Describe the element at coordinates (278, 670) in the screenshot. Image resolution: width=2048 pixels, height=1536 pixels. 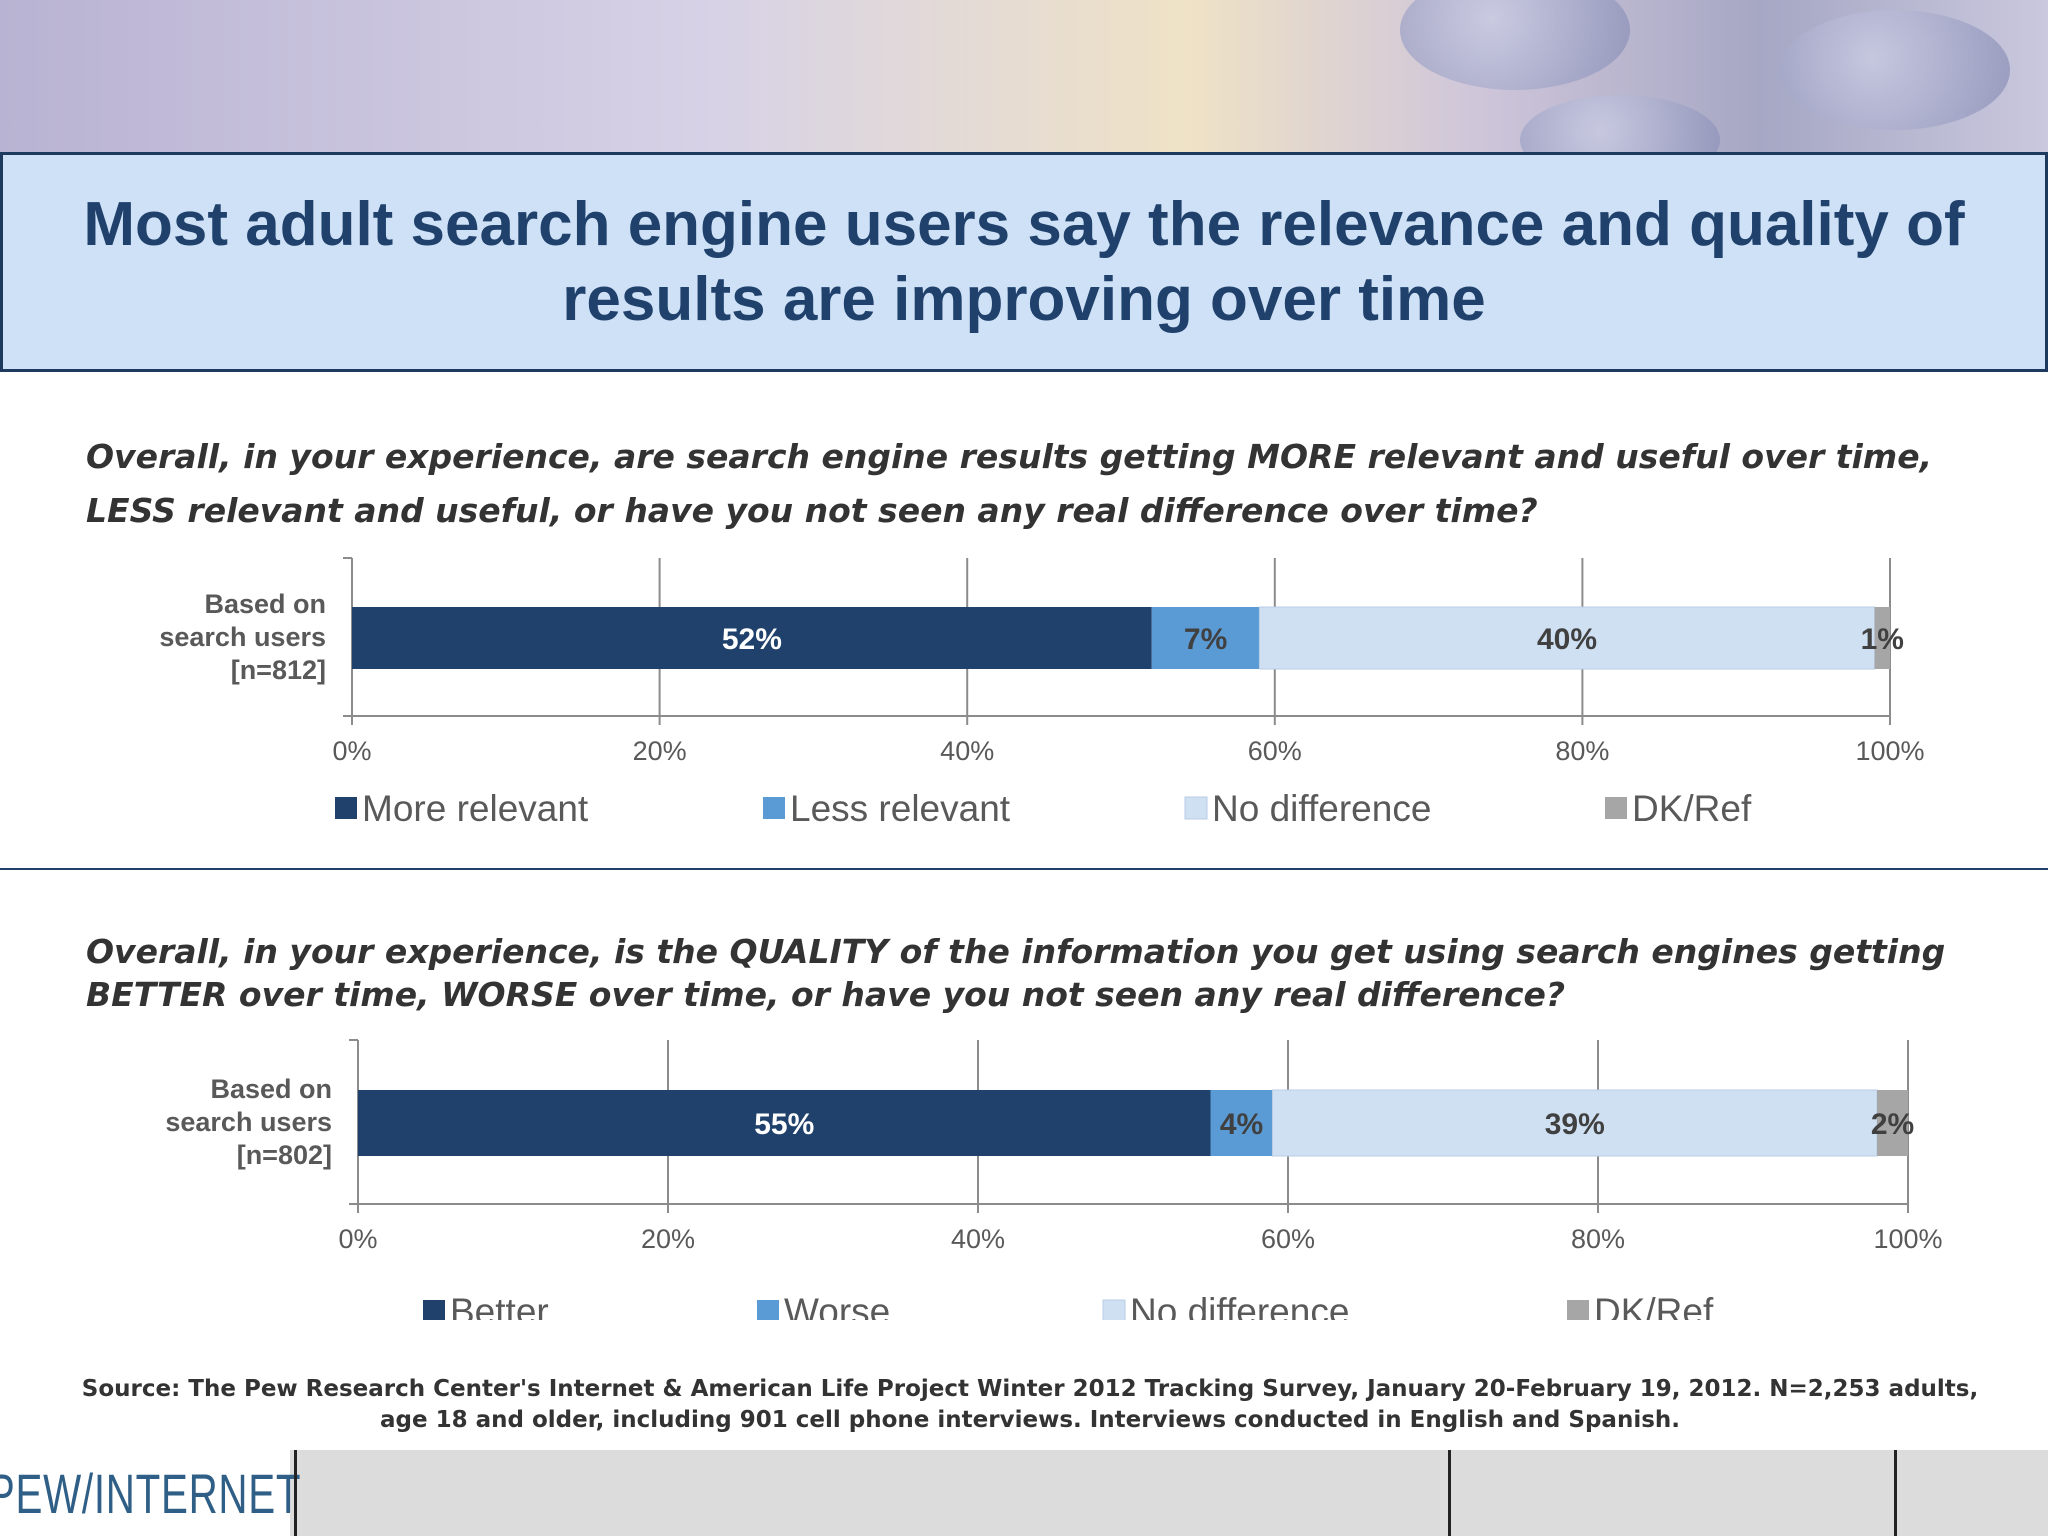
I see `category-label: [n=812]` at that location.